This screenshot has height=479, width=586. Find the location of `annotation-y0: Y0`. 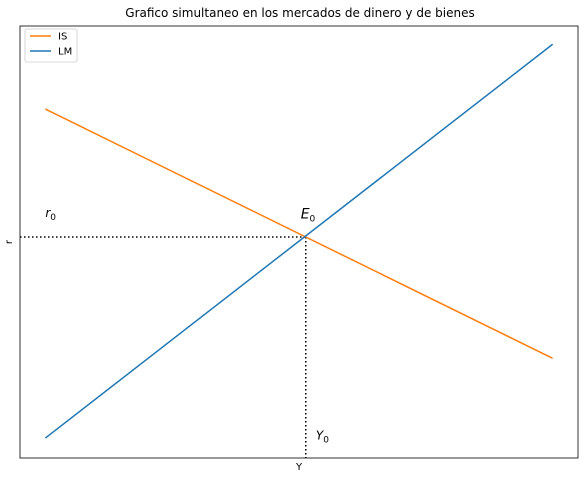

annotation-y0: Y0 is located at coordinates (322, 437).